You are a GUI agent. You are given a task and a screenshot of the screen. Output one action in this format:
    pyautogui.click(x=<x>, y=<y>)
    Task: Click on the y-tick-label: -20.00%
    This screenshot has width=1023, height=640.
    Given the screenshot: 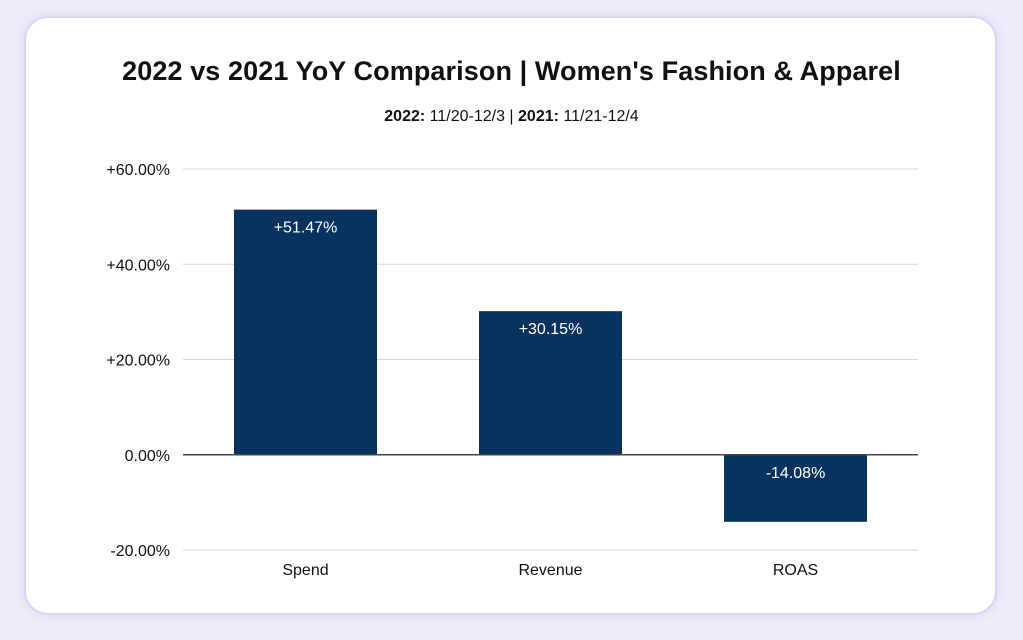 What is the action you would take?
    pyautogui.click(x=140, y=551)
    